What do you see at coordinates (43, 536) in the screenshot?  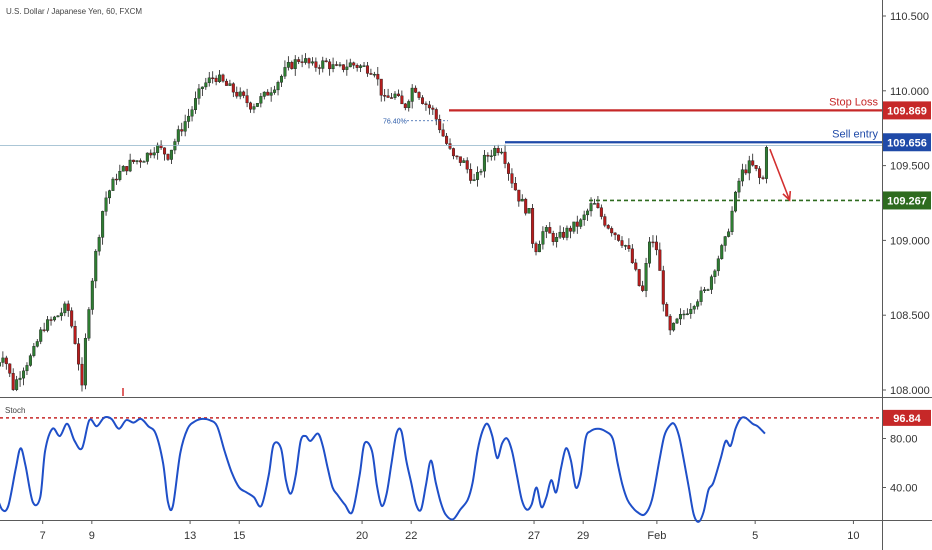 I see `time-tick-label: 7` at bounding box center [43, 536].